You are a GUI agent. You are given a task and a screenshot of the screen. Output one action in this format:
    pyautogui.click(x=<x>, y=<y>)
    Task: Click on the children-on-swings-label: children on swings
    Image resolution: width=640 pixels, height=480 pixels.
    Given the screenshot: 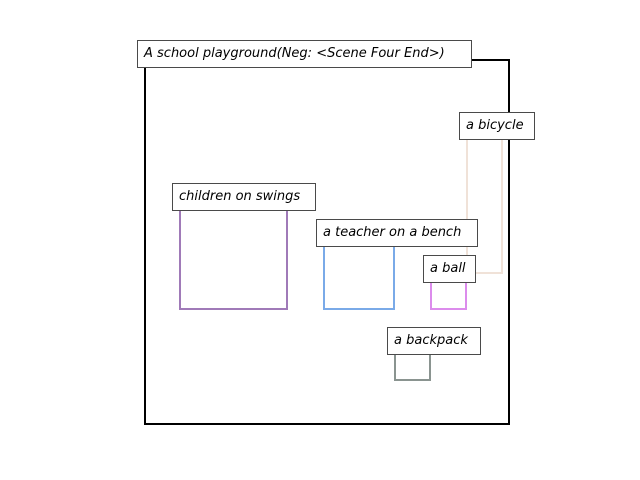 What is the action you would take?
    pyautogui.click(x=244, y=197)
    